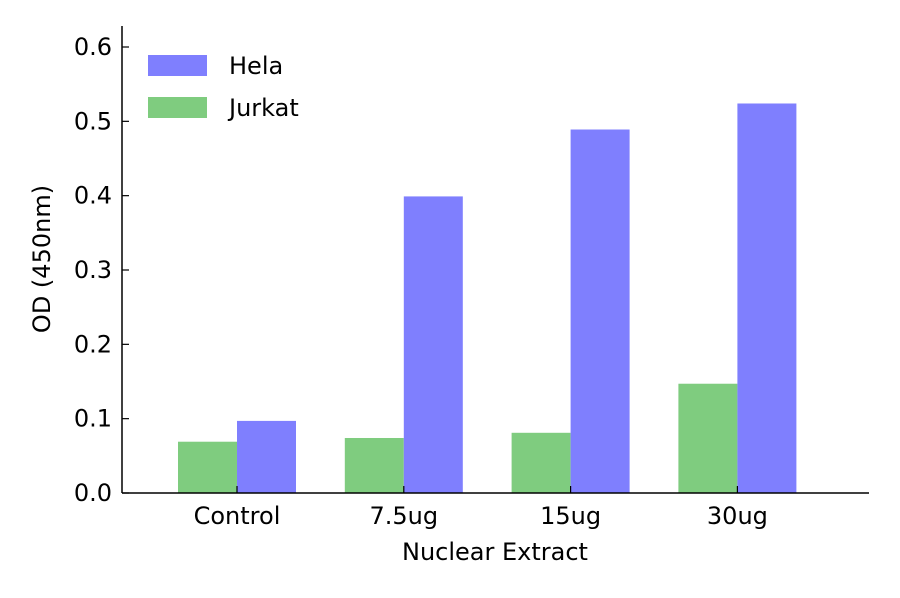 The width and height of the screenshot is (900, 598). I want to click on y-tick-label: 0.5, so click(93, 121).